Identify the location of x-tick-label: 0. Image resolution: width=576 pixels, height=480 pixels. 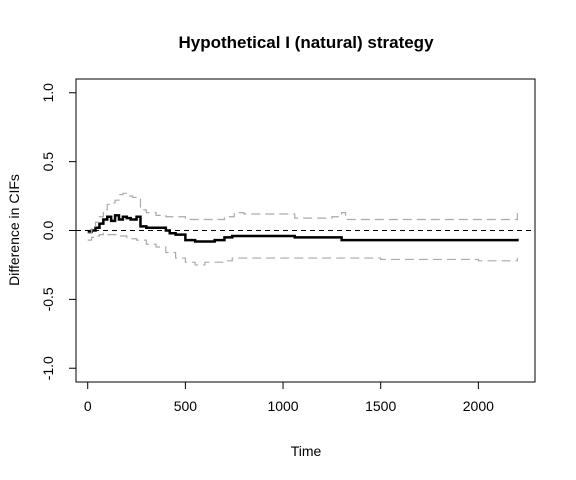
(88, 406).